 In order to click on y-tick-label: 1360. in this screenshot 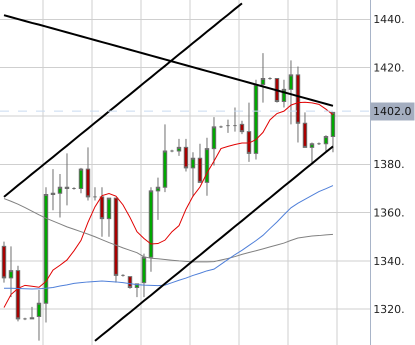, I will do `click(389, 213)`.